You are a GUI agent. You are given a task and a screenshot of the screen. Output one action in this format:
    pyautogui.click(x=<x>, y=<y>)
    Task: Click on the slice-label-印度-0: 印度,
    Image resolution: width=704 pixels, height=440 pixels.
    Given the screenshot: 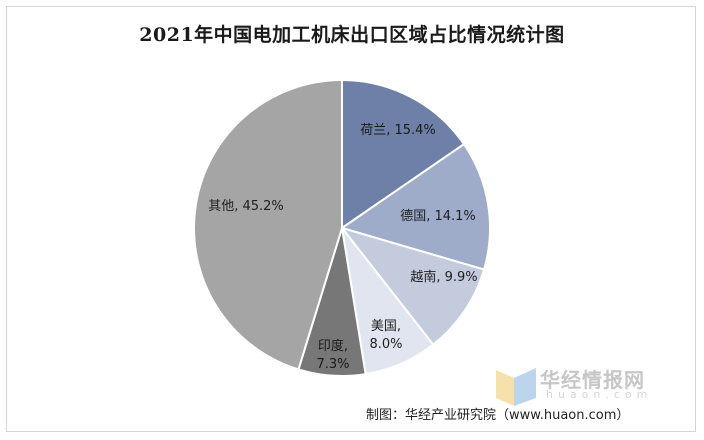 What is the action you would take?
    pyautogui.click(x=333, y=346)
    